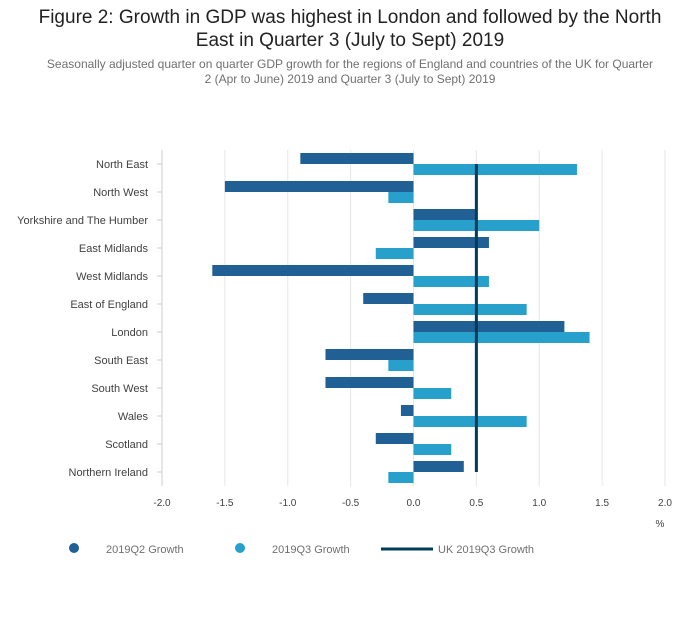  Describe the element at coordinates (121, 361) in the screenshot. I see `category-label: South East` at that location.